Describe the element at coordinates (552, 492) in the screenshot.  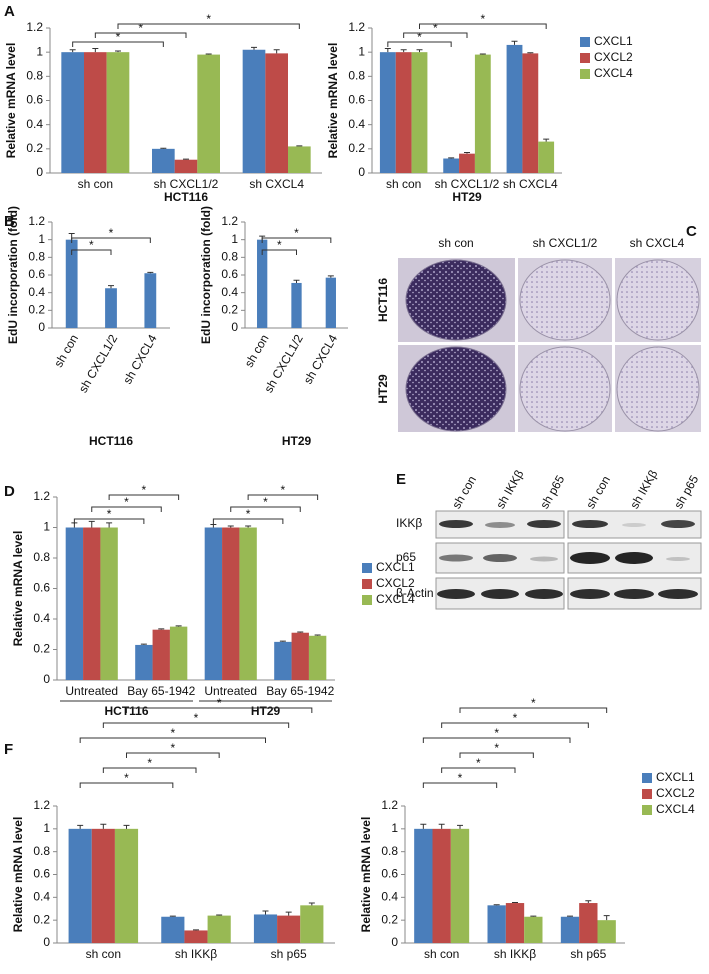
I see `lane-label: sh p65` at that location.